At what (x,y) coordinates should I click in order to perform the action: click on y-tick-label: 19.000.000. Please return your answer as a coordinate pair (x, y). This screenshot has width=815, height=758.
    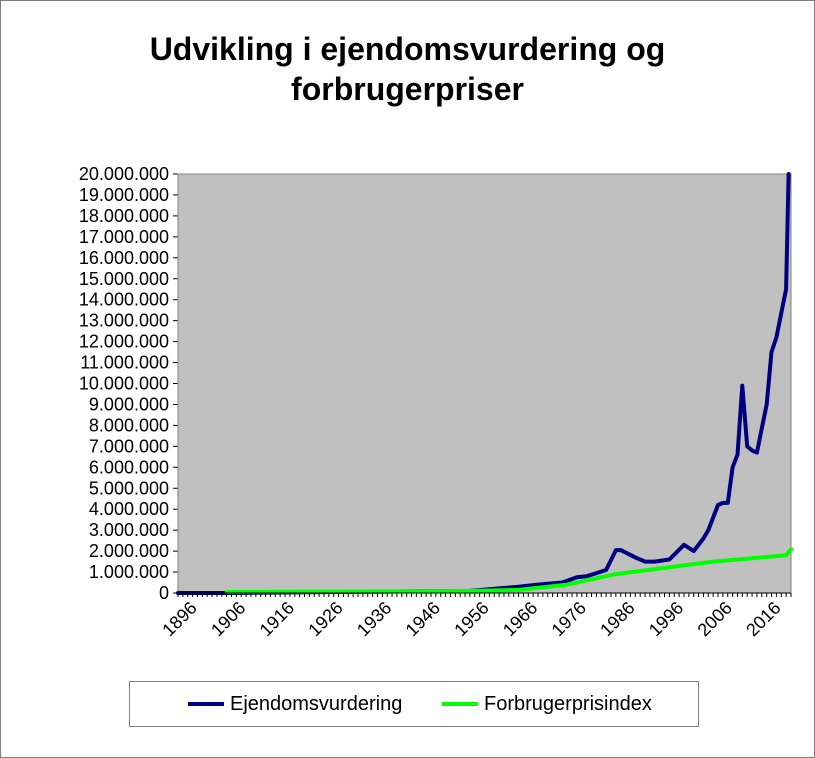
    Looking at the image, I should click on (124, 195).